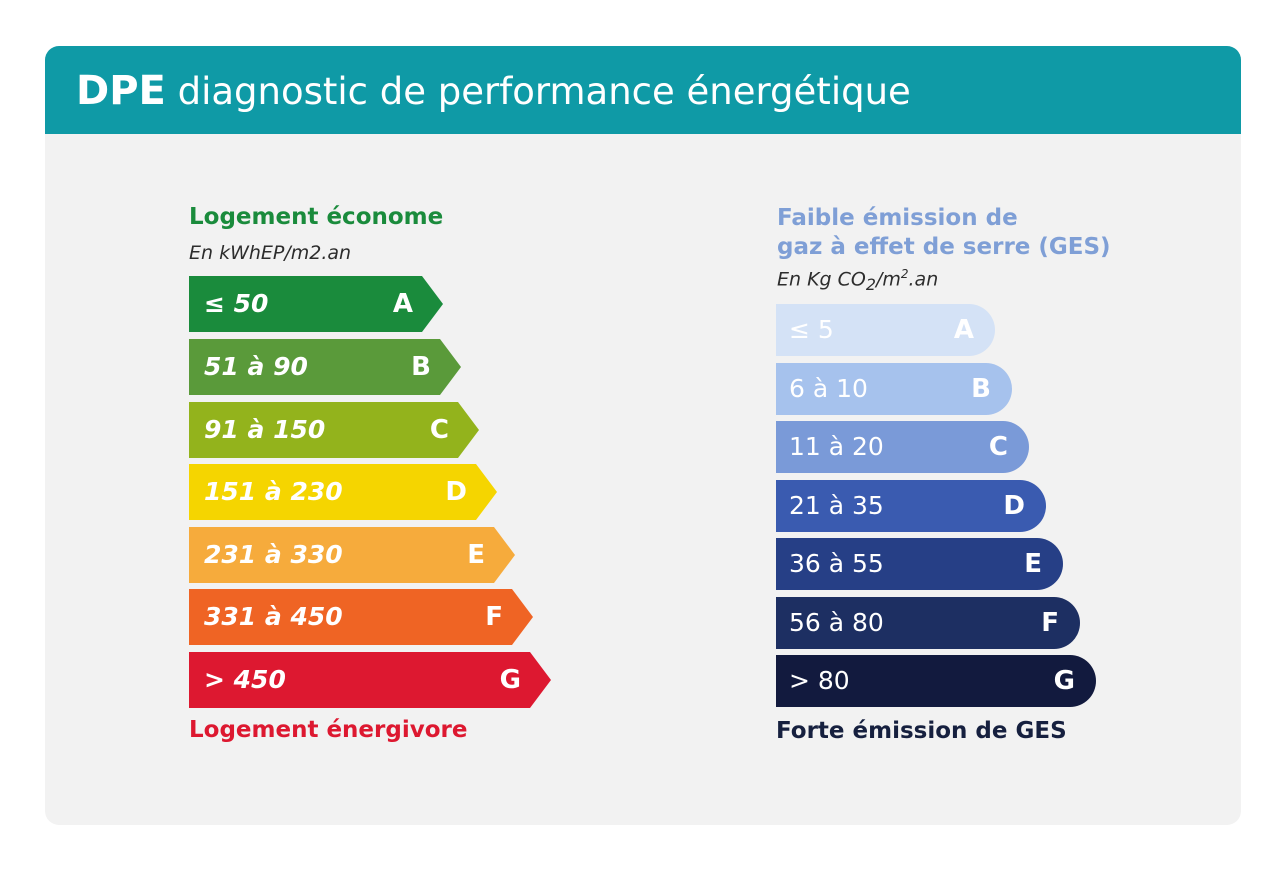  What do you see at coordinates (352, 555) in the screenshot?
I see `energy-bar-e: 231 à 330 E` at bounding box center [352, 555].